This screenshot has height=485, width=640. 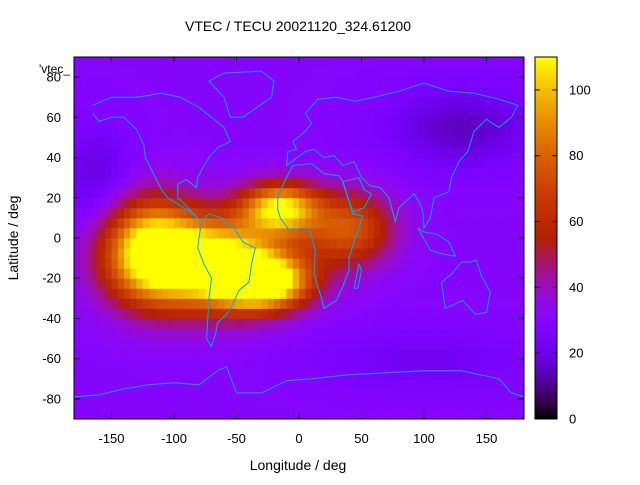 I want to click on north-america-outline, so click(x=161, y=156).